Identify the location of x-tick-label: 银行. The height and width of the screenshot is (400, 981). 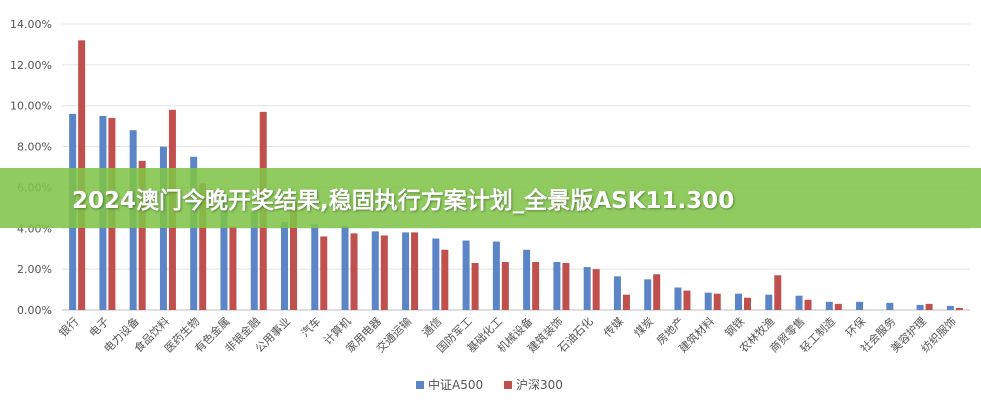
(68, 326).